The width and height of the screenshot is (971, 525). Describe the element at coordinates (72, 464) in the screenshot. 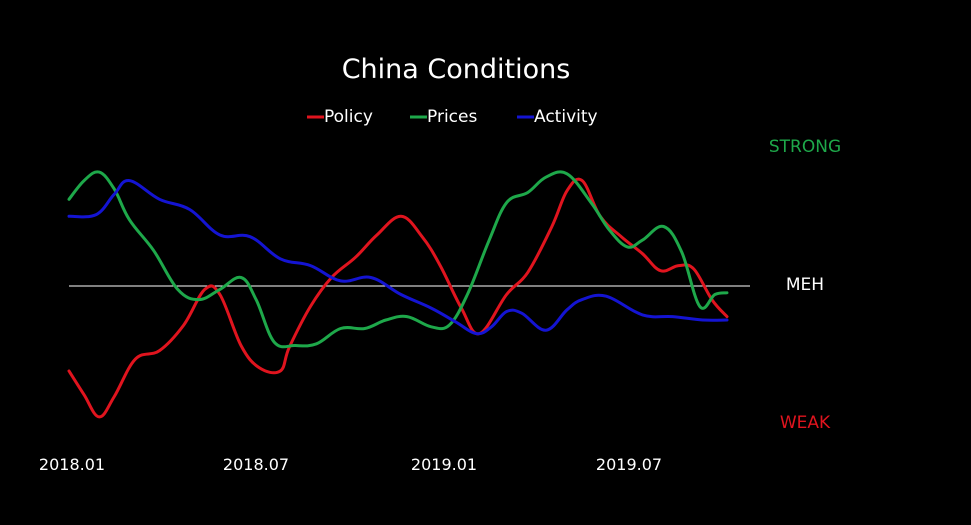

I see `x-tick-label: 2018.01` at that location.